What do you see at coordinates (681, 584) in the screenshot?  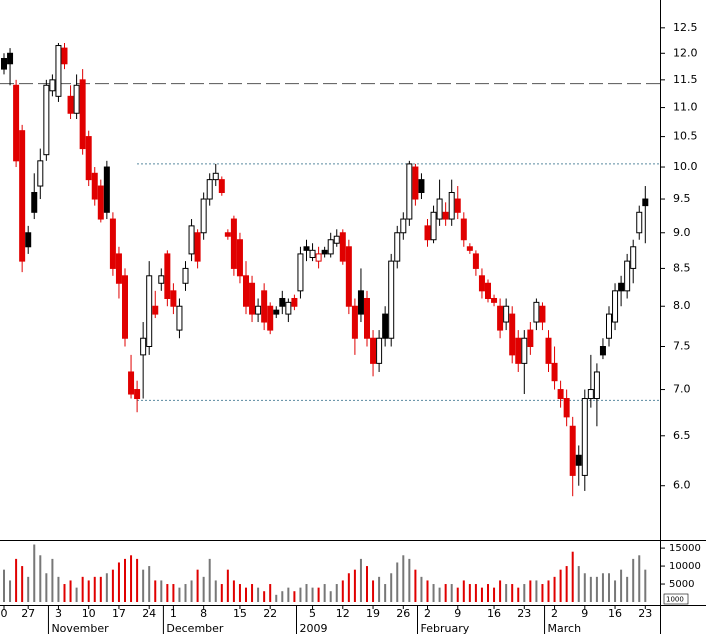 I see `volume-tick-label: 5000` at bounding box center [681, 584].